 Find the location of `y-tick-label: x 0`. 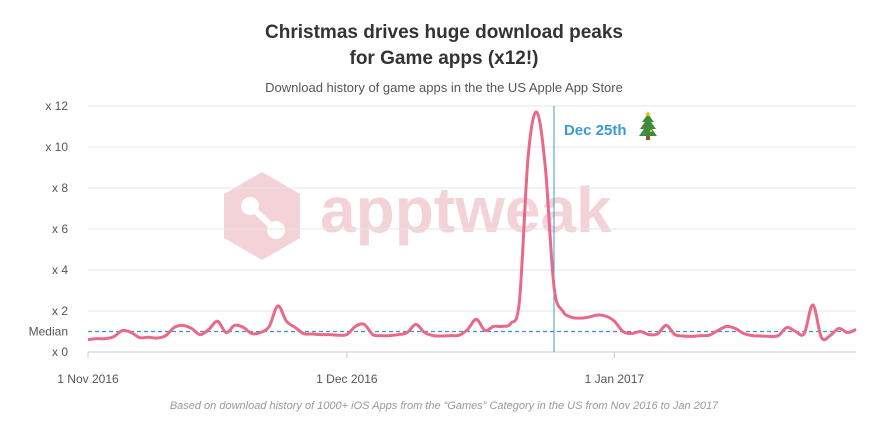

y-tick-label: x 0 is located at coordinates (60, 352).